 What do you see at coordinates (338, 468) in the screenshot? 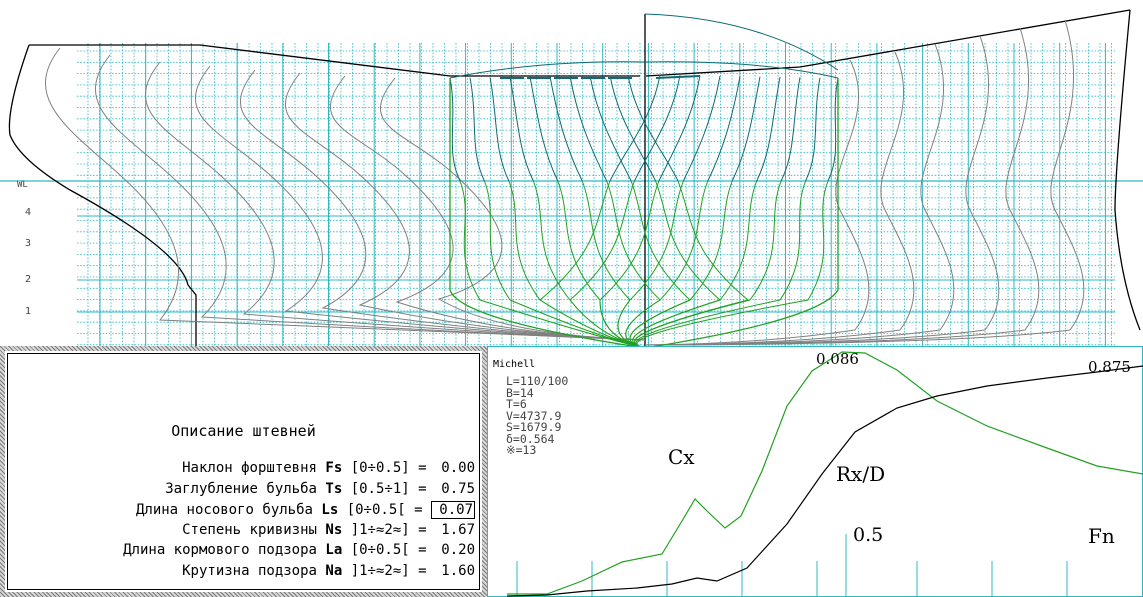
I see `parameter-sym: Fs` at bounding box center [338, 468].